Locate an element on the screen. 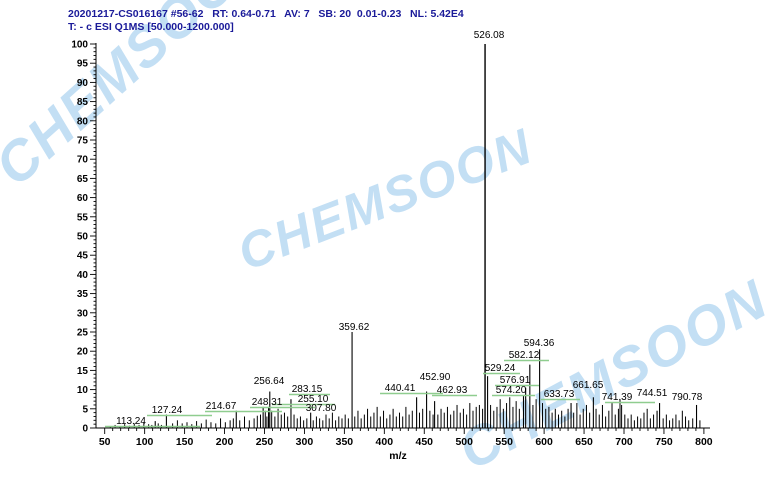 This screenshot has width=783, height=496. y-tick-label: 85 is located at coordinates (83, 102).